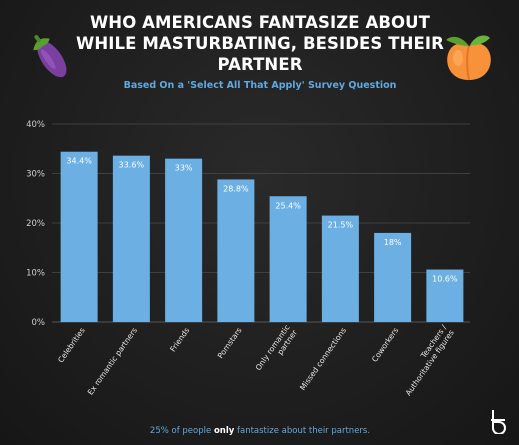  I want to click on footnote-text-after: fantastize about their partners., so click(302, 431).